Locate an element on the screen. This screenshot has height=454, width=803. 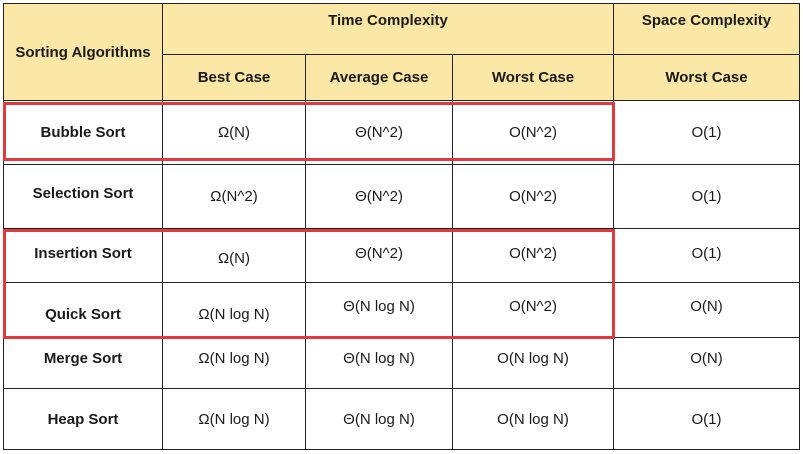
algorithm-name: Quick Sort is located at coordinates (83, 314).